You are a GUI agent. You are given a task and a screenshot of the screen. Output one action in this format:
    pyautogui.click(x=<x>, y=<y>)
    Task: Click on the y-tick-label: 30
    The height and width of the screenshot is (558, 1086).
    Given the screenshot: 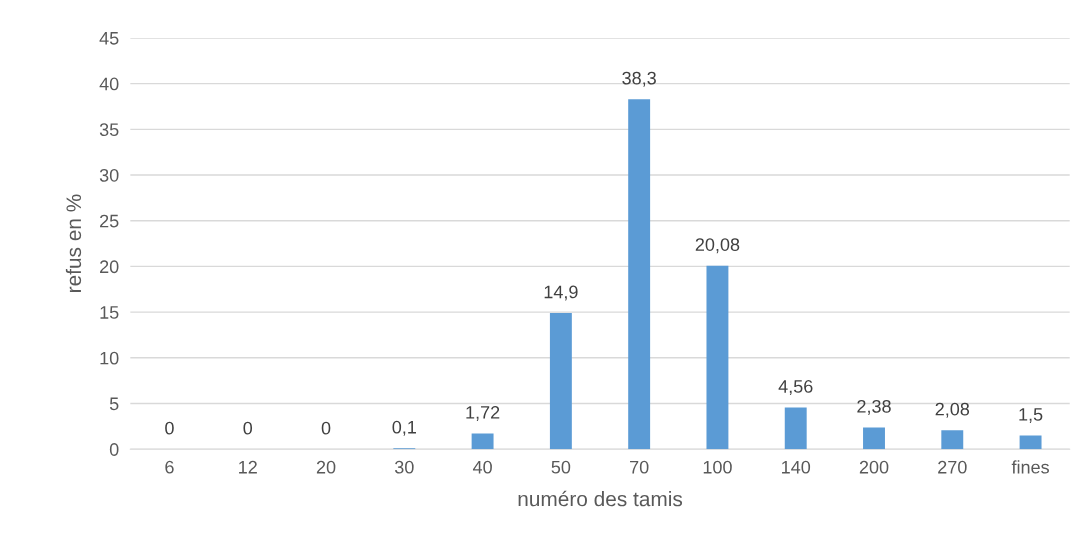 What is the action you would take?
    pyautogui.click(x=109, y=175)
    